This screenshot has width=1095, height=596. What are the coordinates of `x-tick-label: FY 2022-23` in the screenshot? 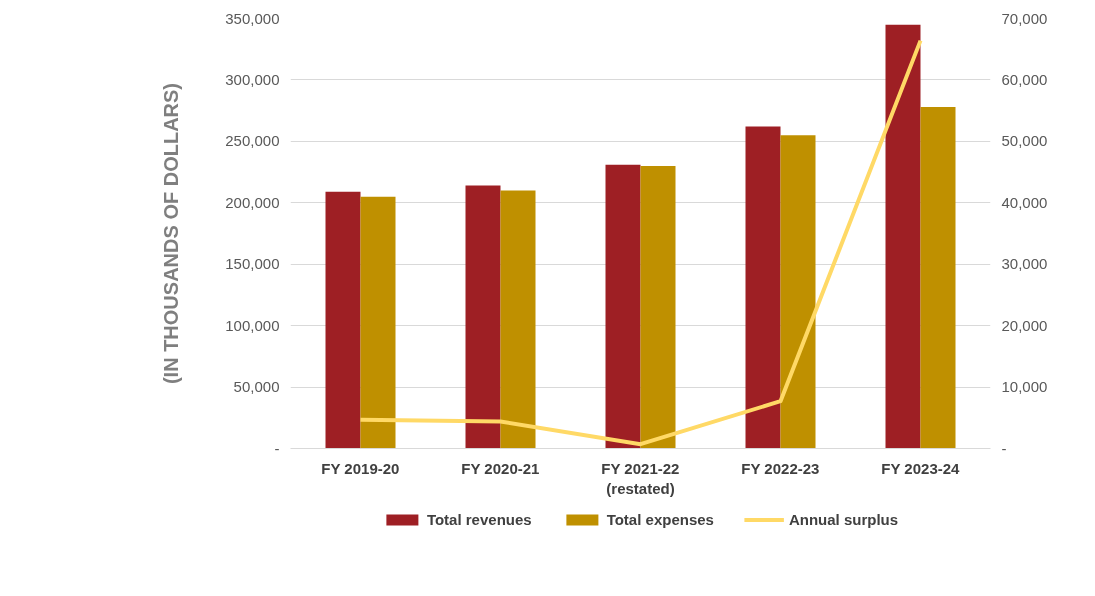 It's located at (780, 468).